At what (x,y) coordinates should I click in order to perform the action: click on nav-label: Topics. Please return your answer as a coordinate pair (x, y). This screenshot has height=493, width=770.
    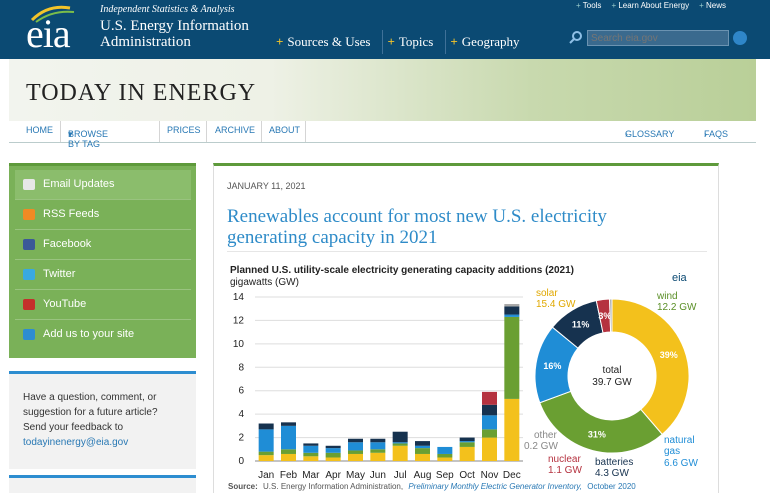
    Looking at the image, I should click on (416, 41).